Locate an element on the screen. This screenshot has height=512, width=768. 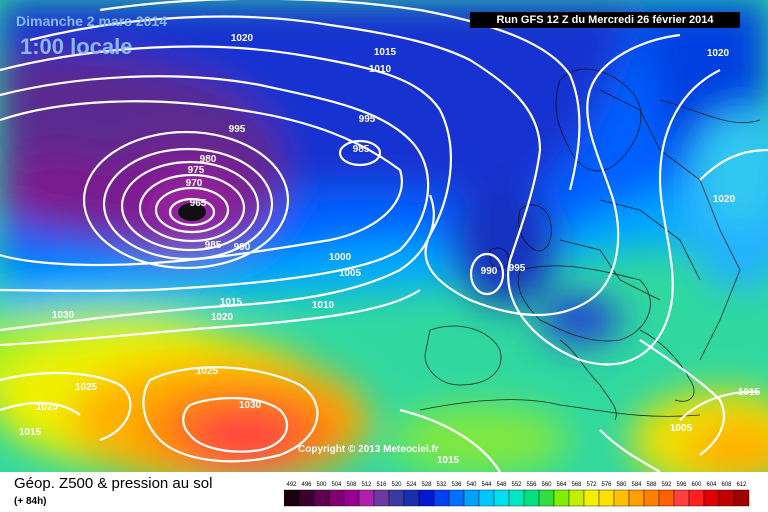
isobar-label-p990-a: 990 is located at coordinates (242, 247).